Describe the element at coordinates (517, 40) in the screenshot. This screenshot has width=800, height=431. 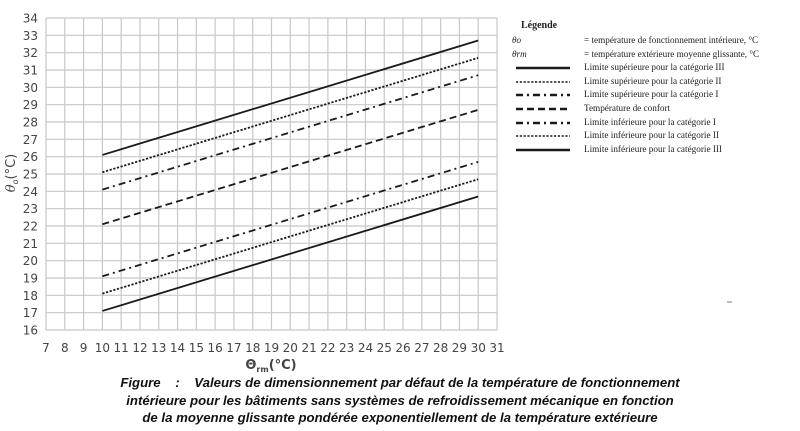
I see `legend-symbol: θo` at that location.